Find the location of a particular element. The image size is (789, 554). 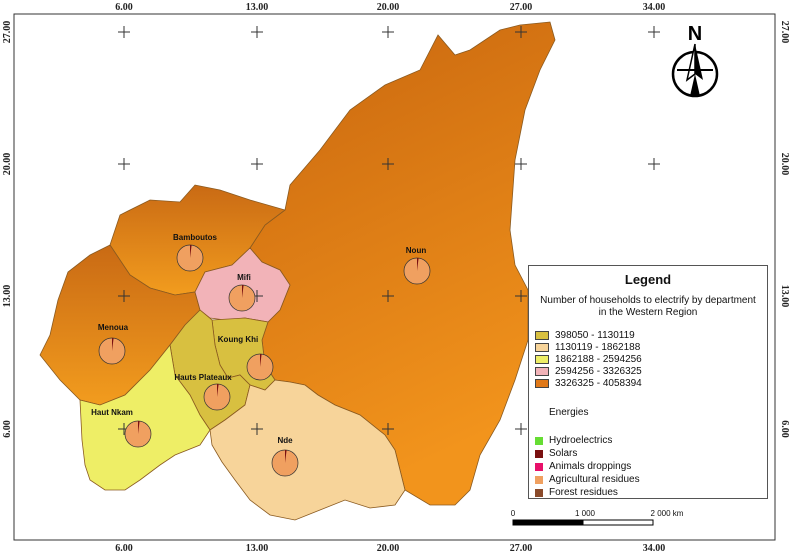

legend-title: Legend is located at coordinates (648, 279).